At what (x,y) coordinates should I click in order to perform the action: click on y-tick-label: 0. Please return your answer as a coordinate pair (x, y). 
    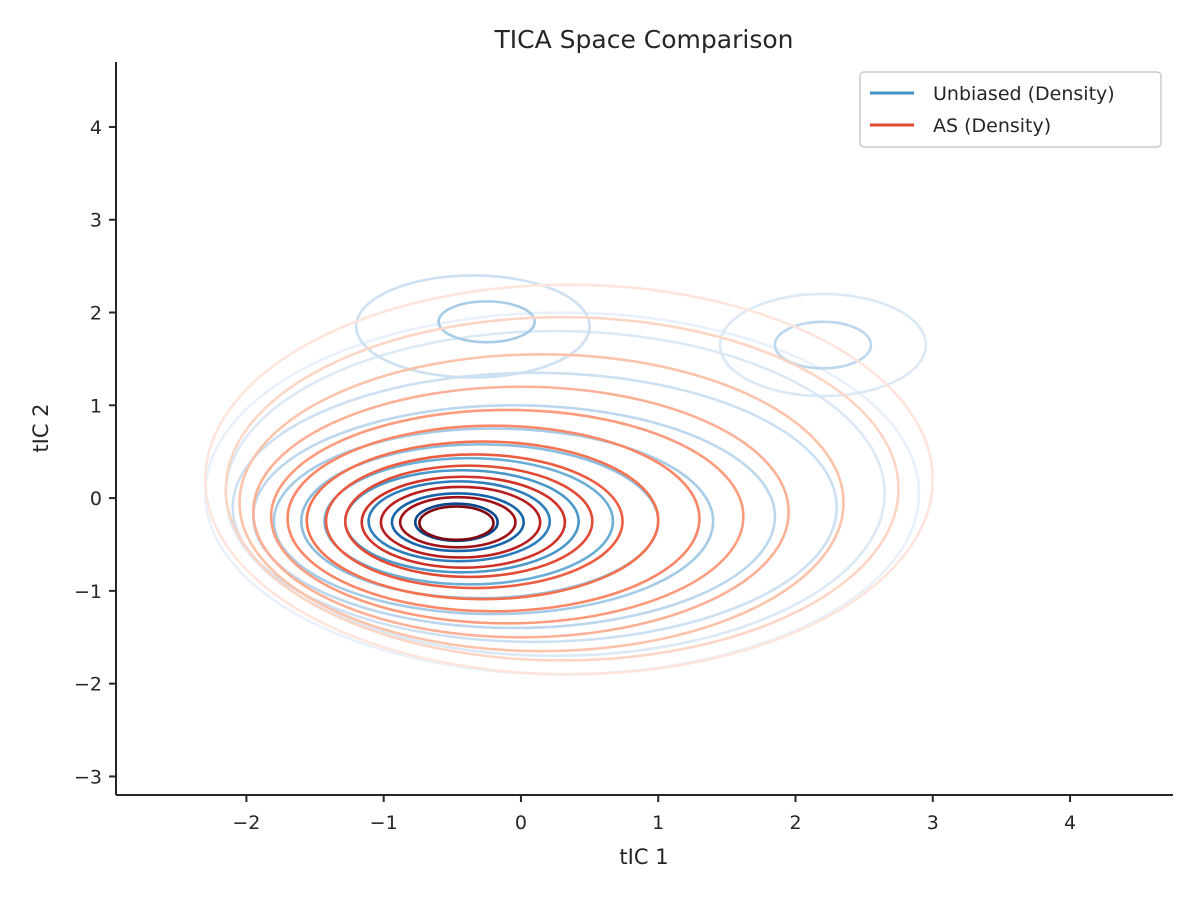
    Looking at the image, I should click on (96, 499).